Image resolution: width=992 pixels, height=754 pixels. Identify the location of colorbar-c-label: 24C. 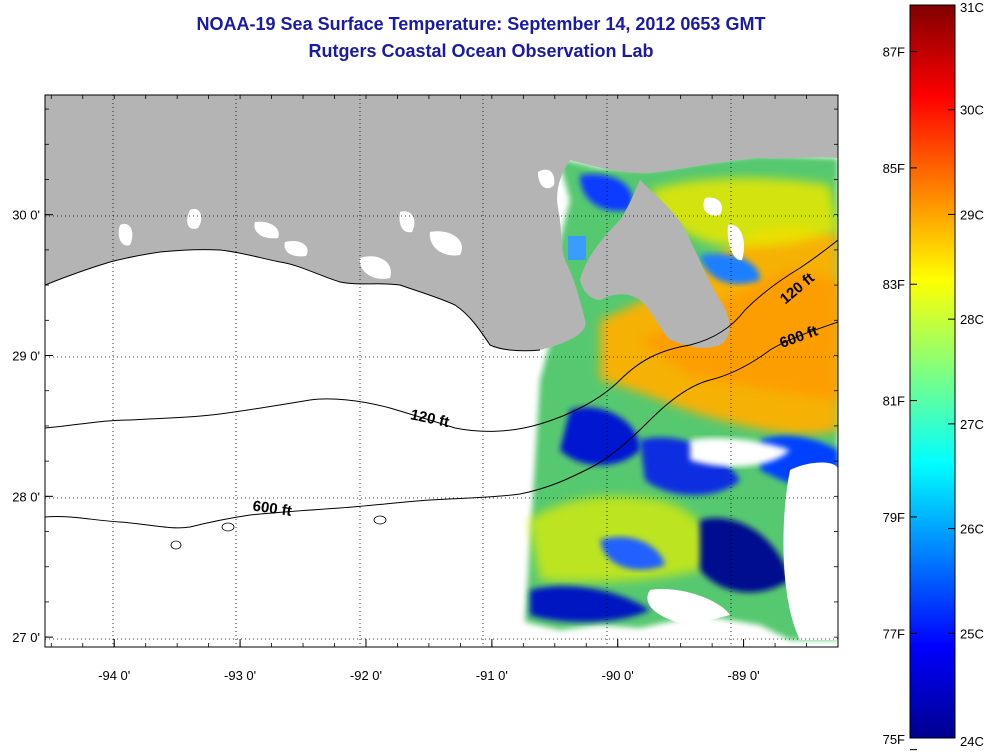
(972, 741).